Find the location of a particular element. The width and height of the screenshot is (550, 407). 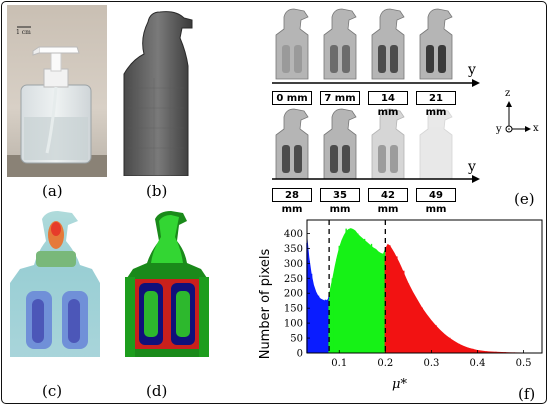

histogram-x-axis-label: μ* is located at coordinates (399, 384).